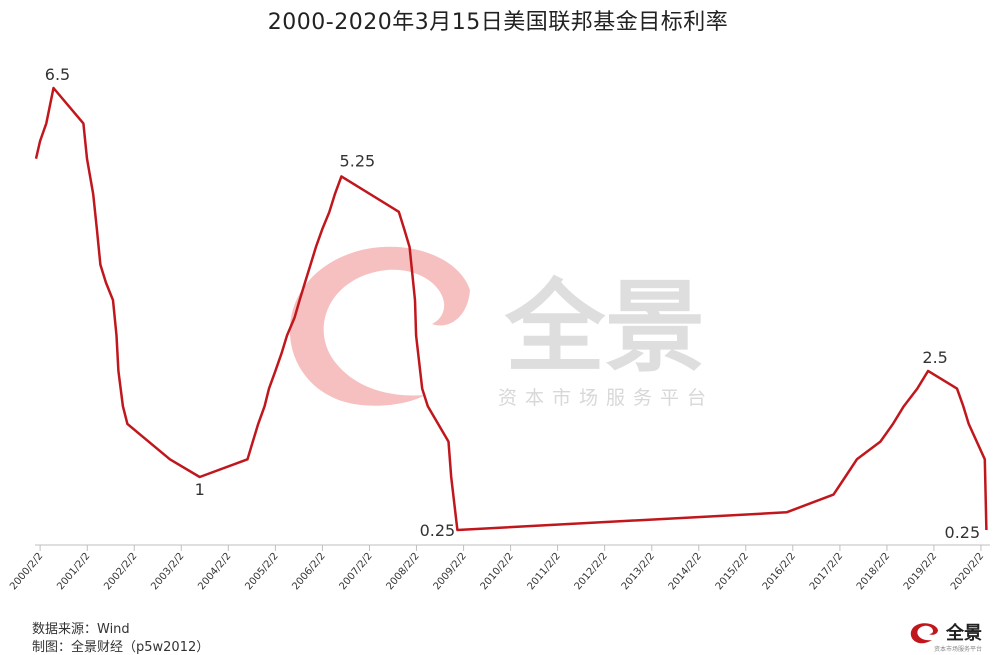 Image resolution: width=996 pixels, height=655 pixels. Describe the element at coordinates (498, 22) in the screenshot. I see `chart-title: 2000-2020年3月15日美国联邦基金目标利率` at that location.